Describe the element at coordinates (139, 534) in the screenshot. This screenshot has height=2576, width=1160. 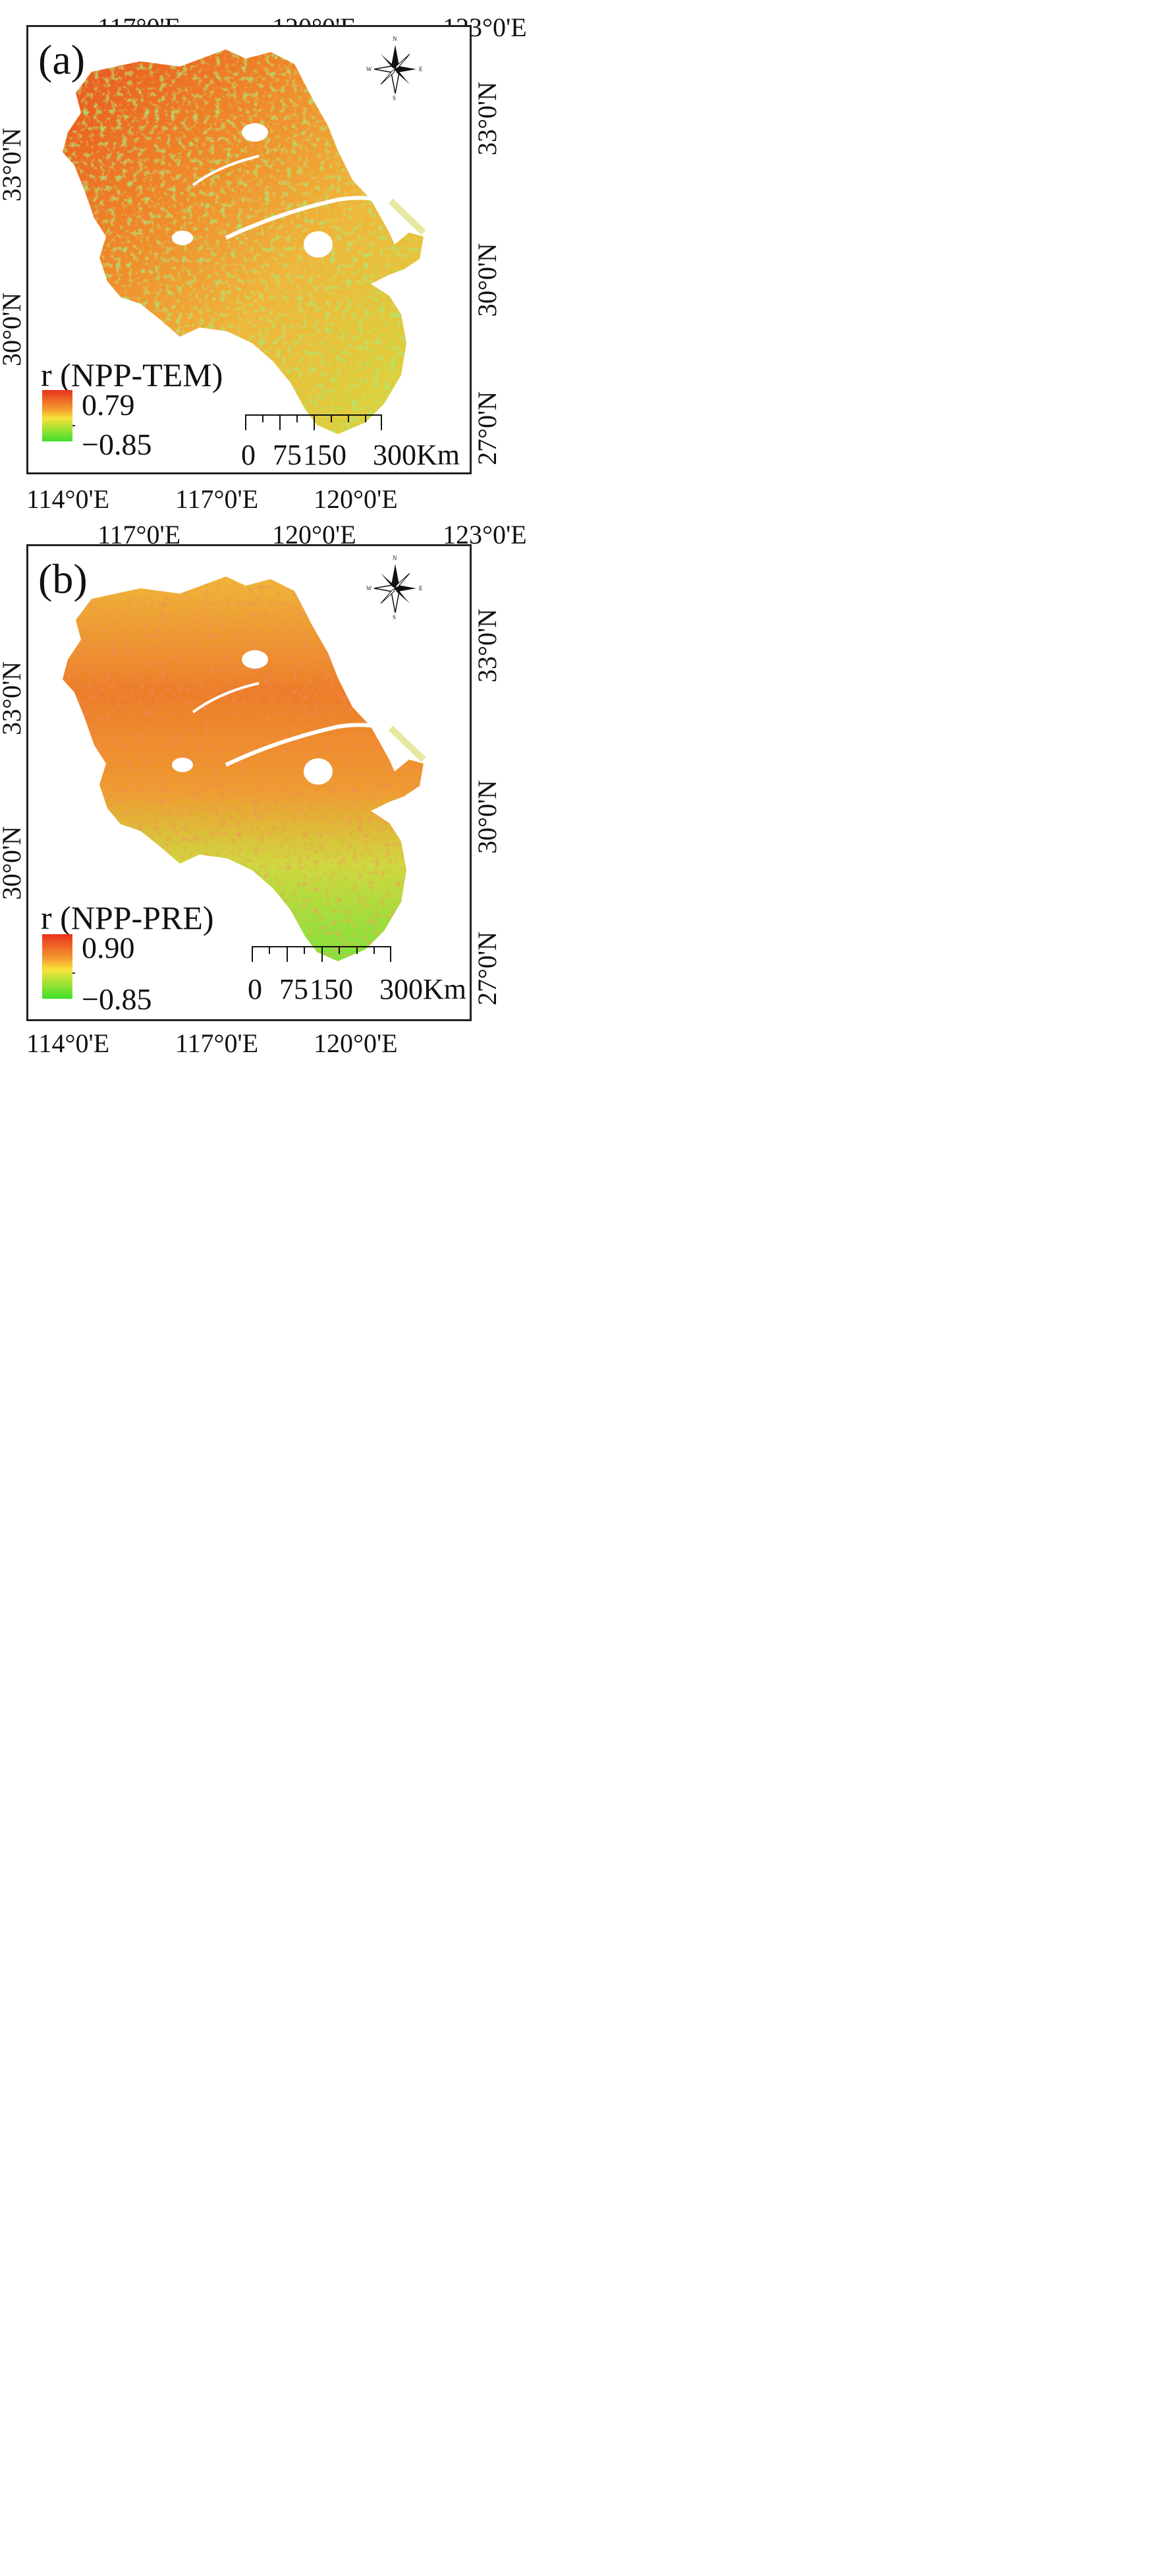
I see `top-lon-tick: 117°0'E` at that location.